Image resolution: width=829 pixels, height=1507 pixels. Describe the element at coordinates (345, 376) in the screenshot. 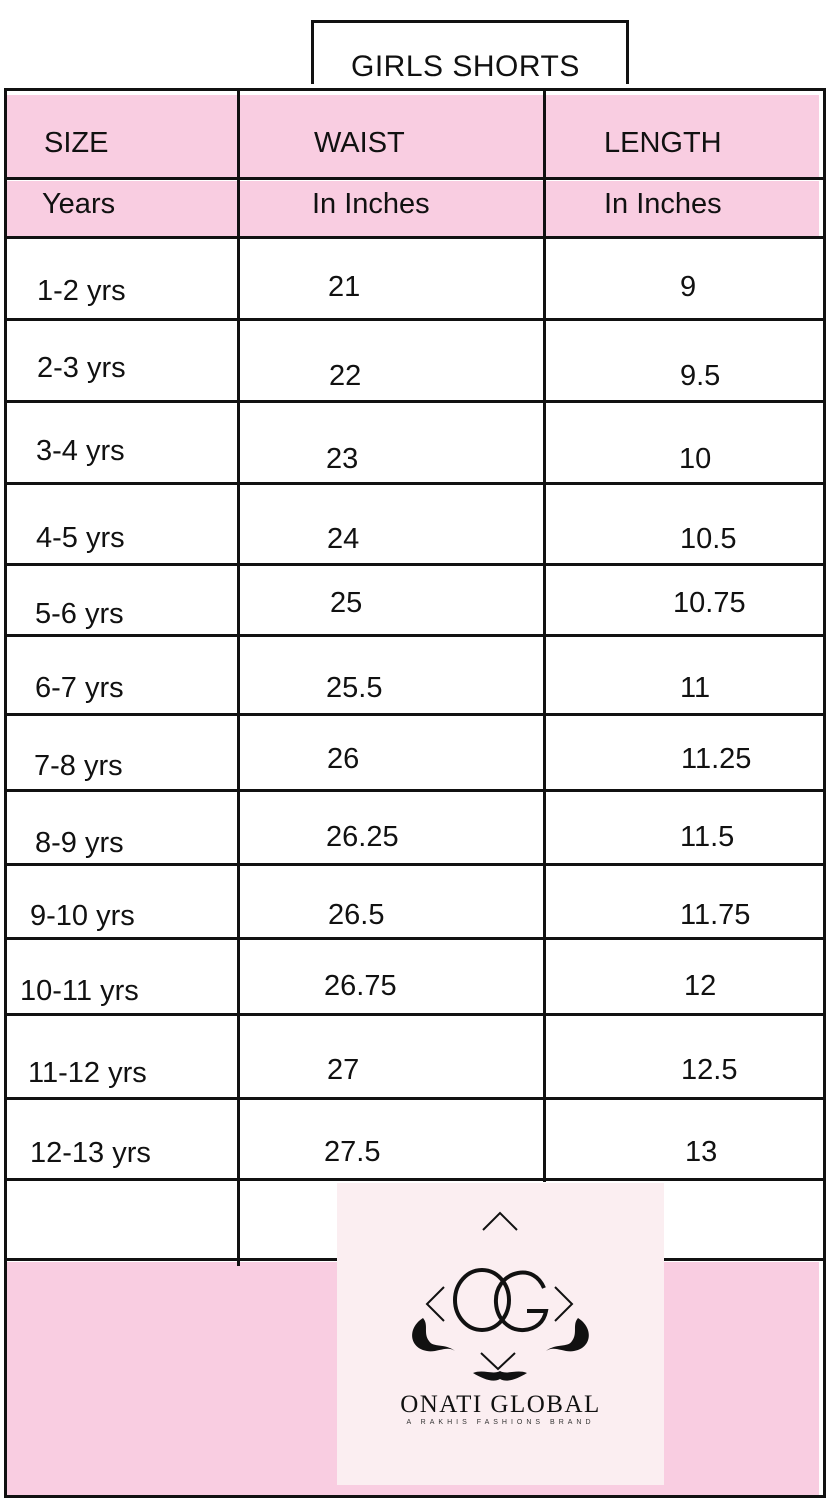

I see `waist-cell: 22` at that location.